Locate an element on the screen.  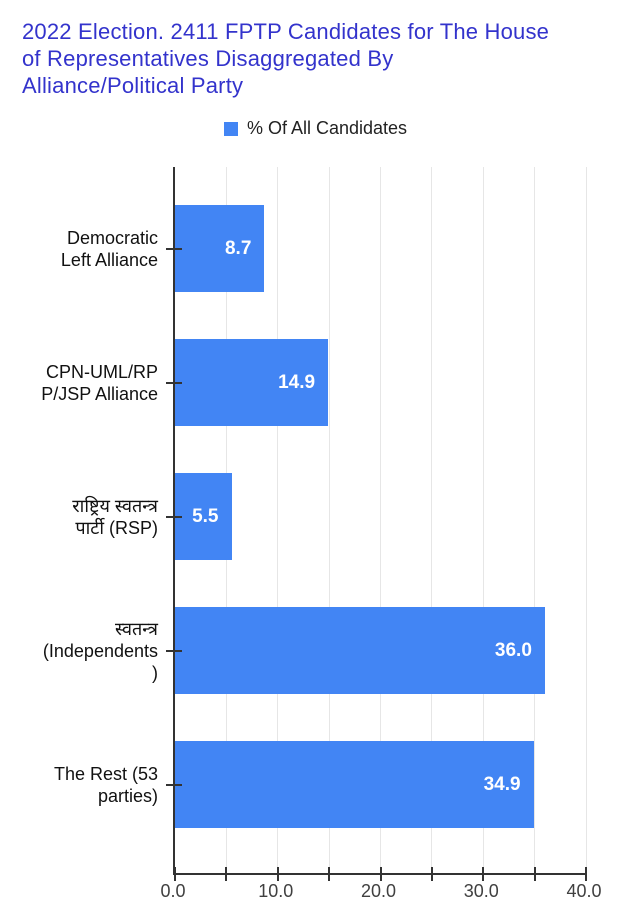
legend-label: % Of All Candidates is located at coordinates (327, 128).